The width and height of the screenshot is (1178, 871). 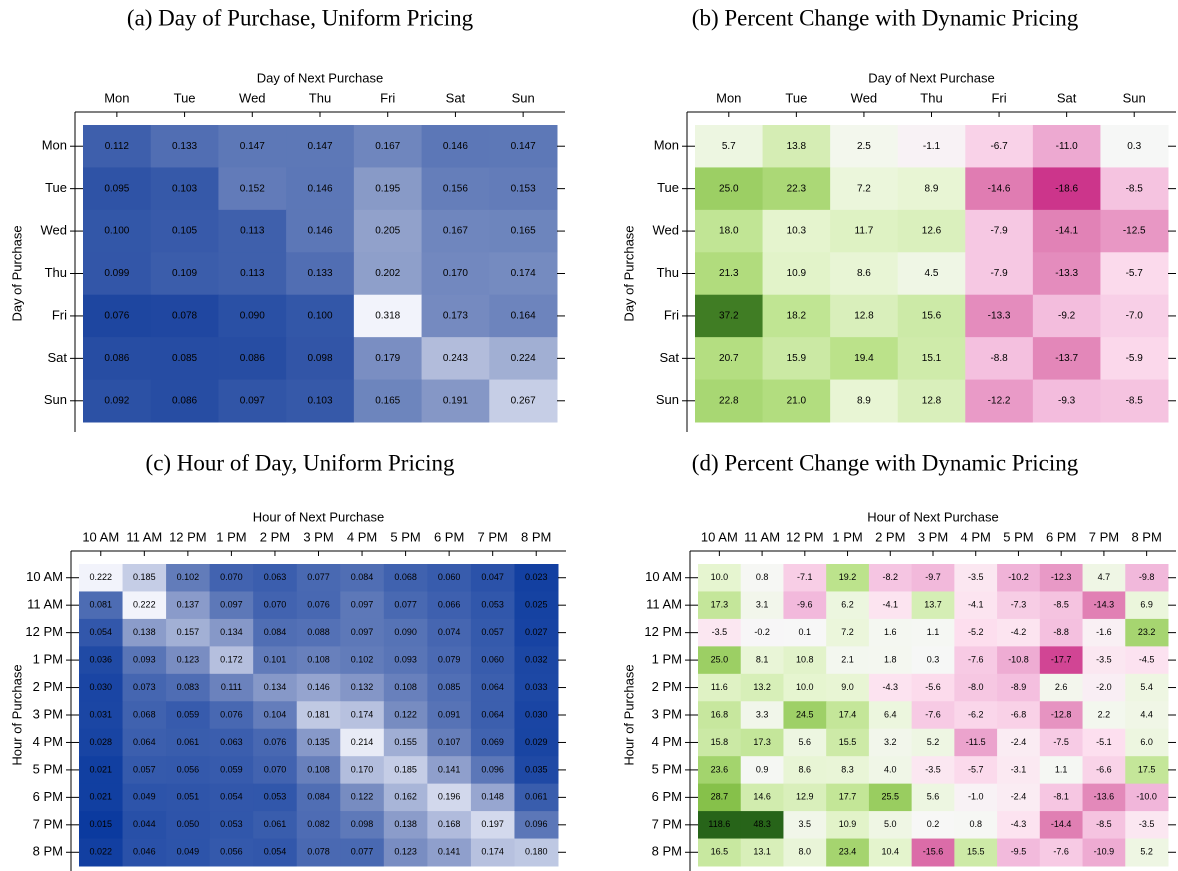 What do you see at coordinates (891, 687) in the screenshot?
I see `cell-label: -4.3` at bounding box center [891, 687].